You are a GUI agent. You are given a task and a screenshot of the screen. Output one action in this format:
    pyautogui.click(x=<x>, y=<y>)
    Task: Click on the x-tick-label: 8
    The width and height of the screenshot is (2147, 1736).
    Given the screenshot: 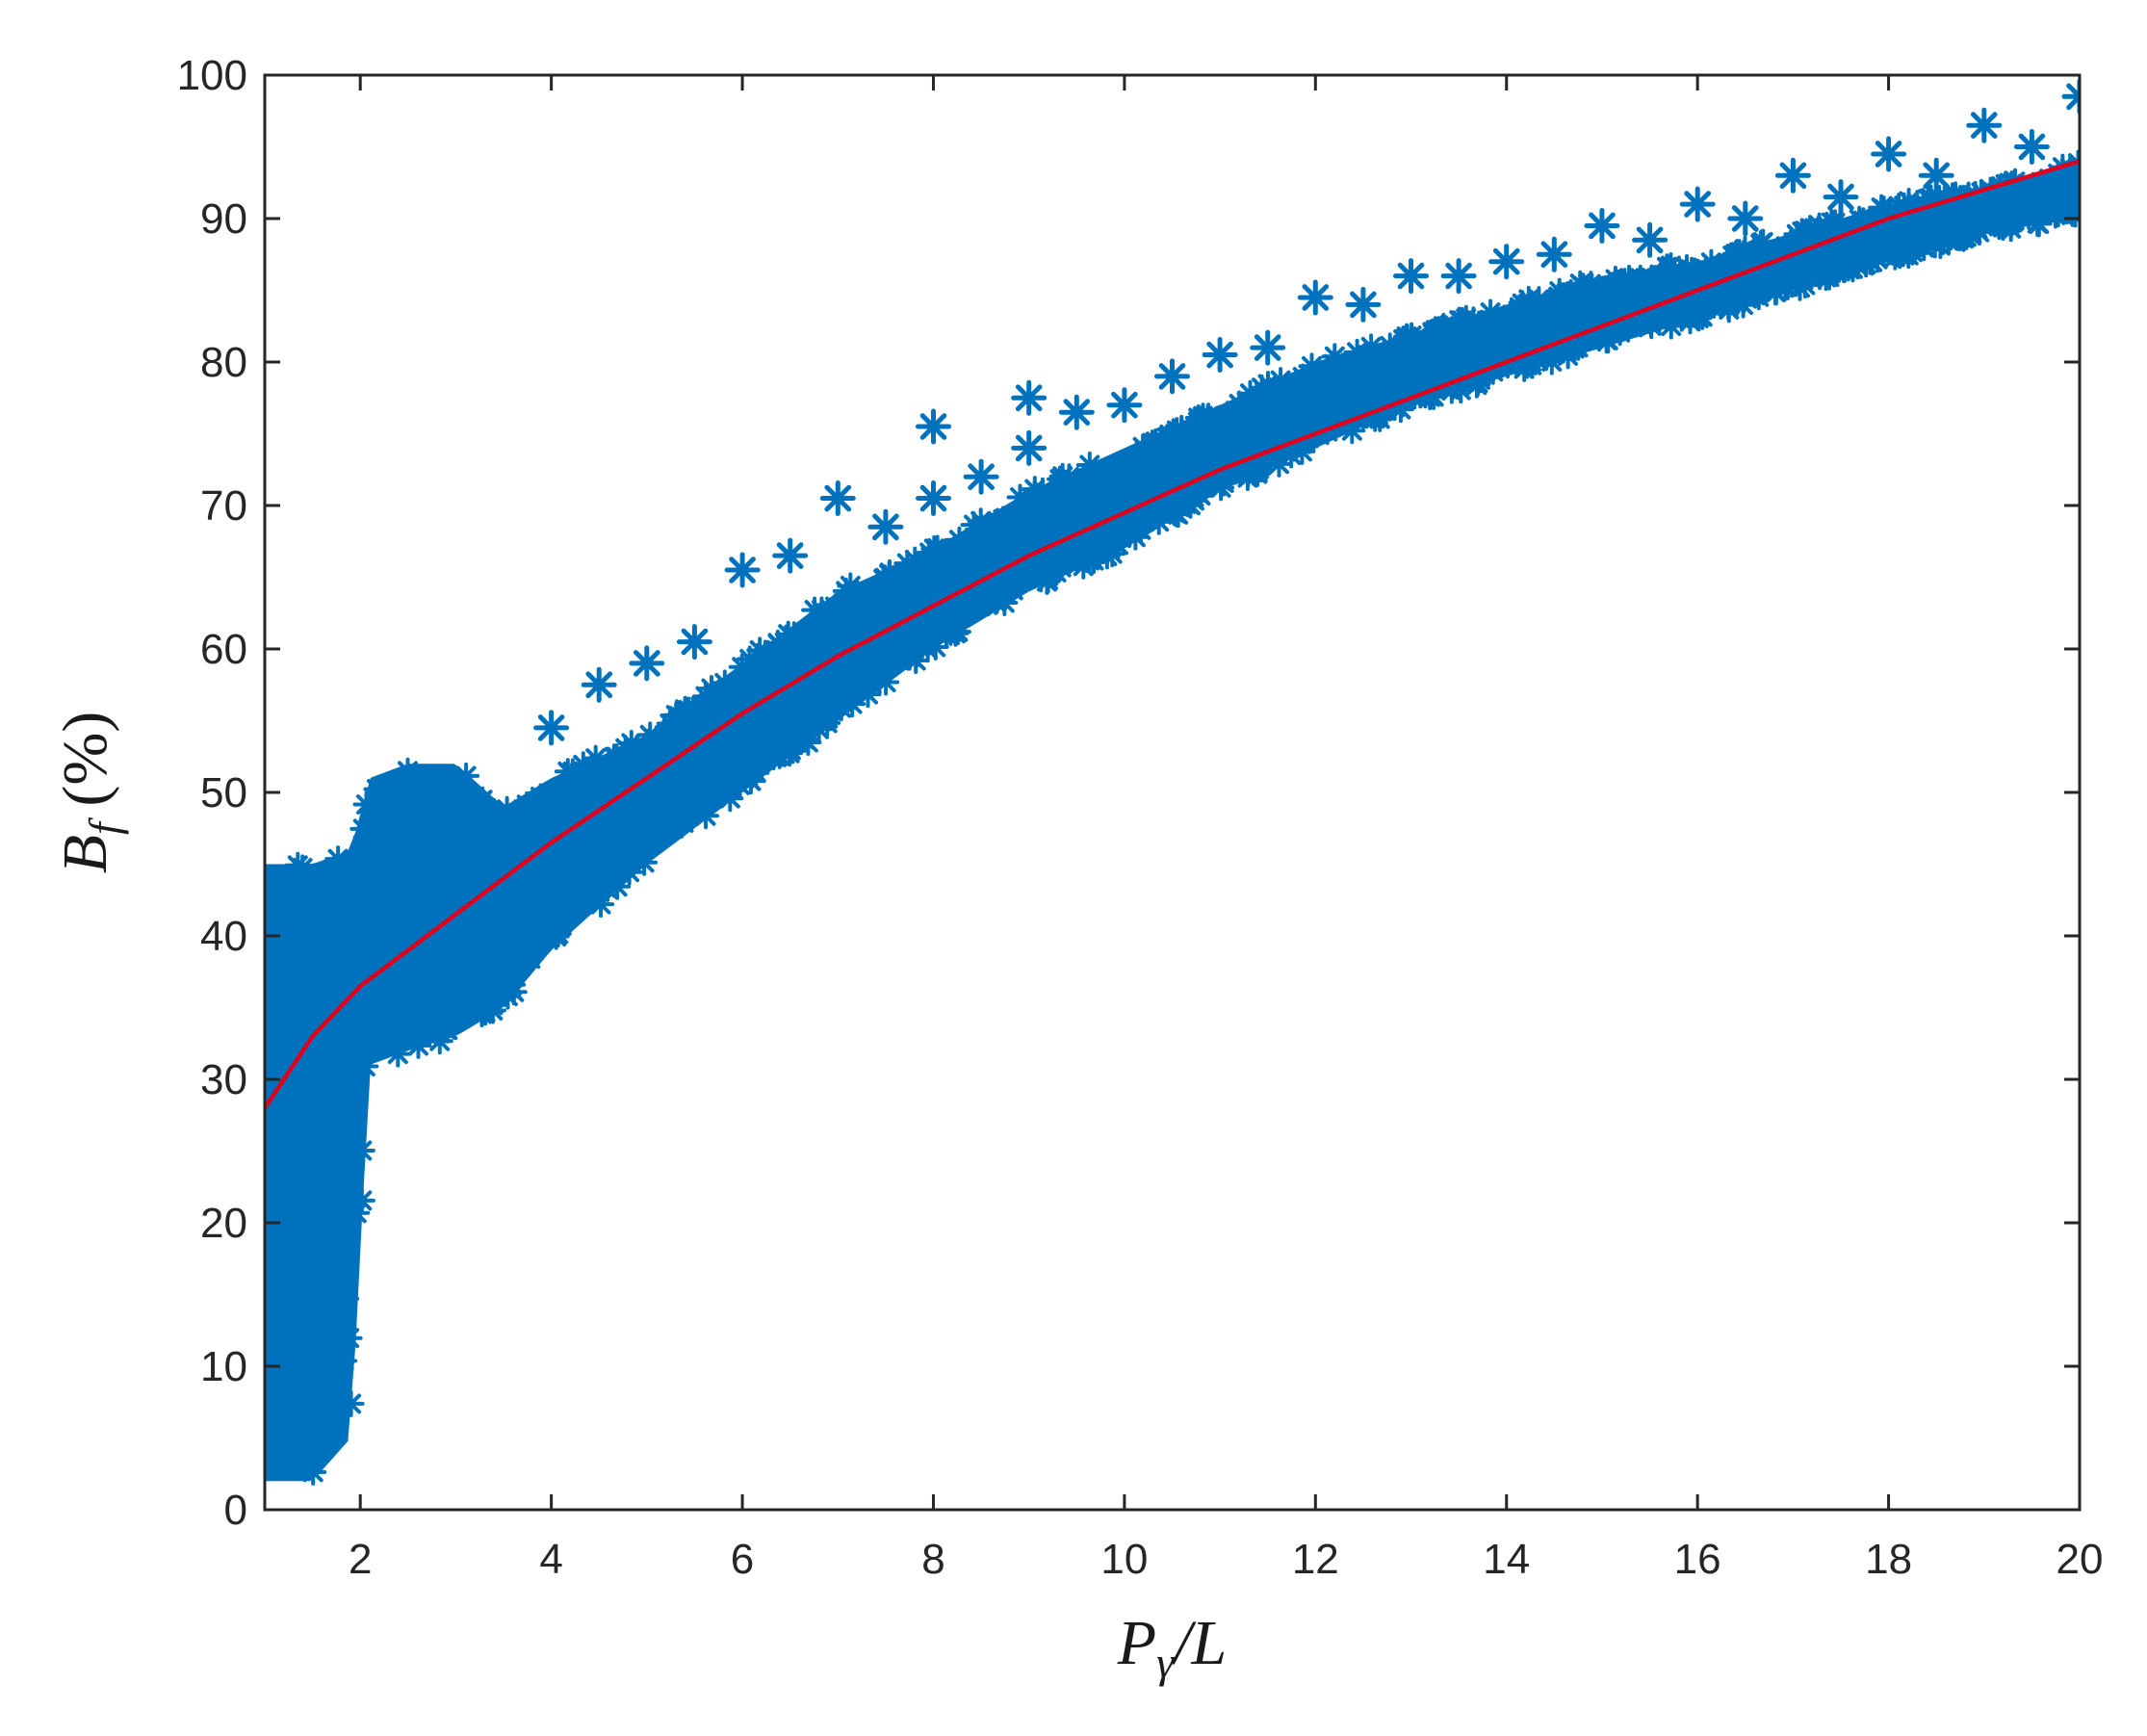 What is the action you would take?
    pyautogui.click(x=932, y=1559)
    